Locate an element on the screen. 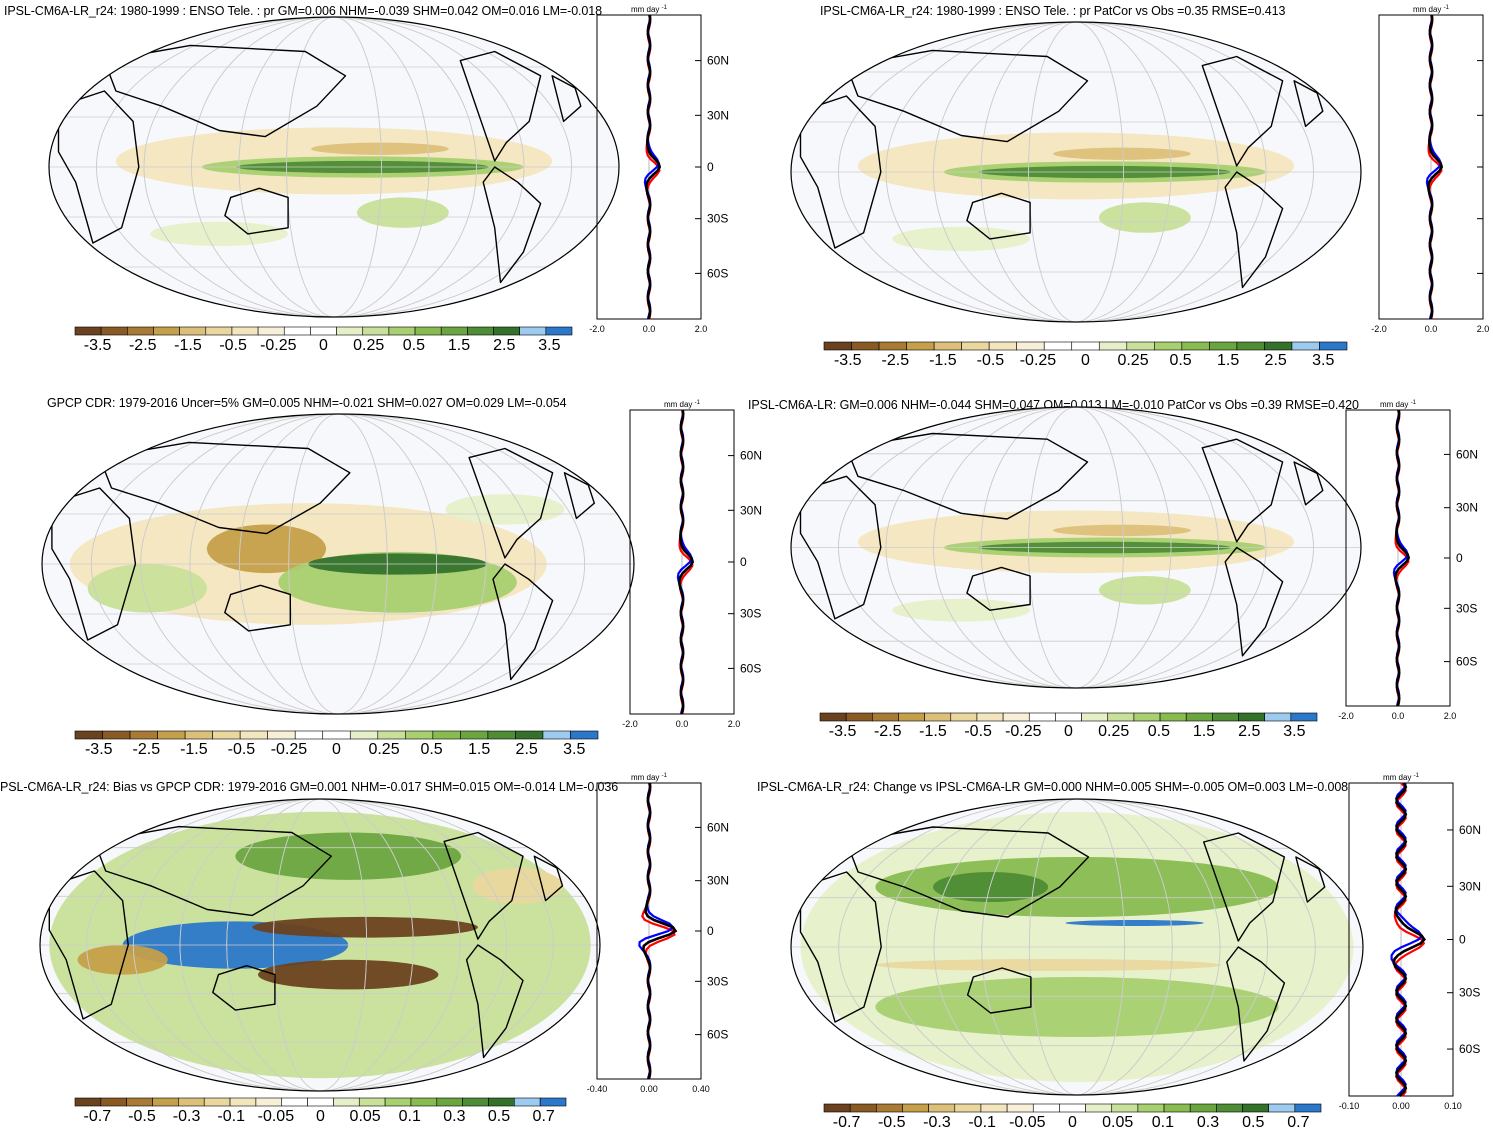 This screenshot has height=1137, width=1493. lat-label: 60S is located at coordinates (717, 273).